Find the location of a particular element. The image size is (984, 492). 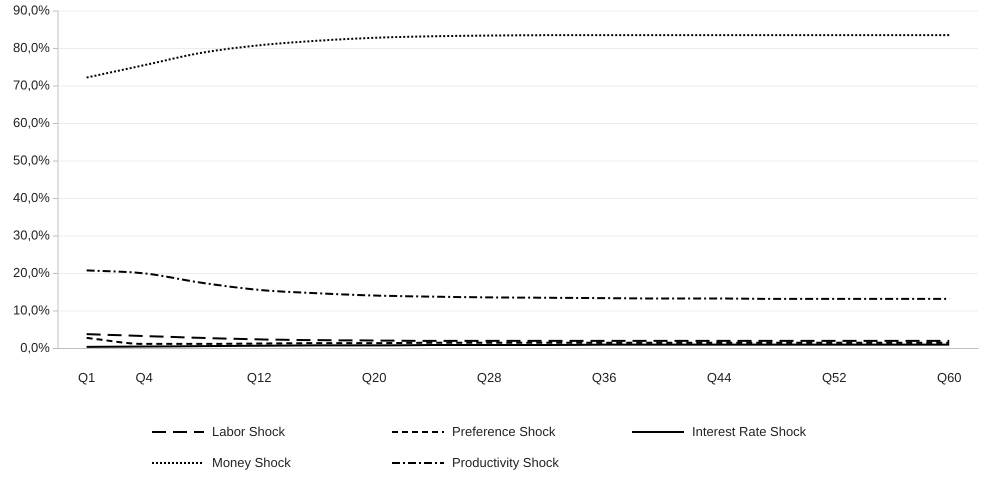

y-tick-label: 20,0% is located at coordinates (31, 272).